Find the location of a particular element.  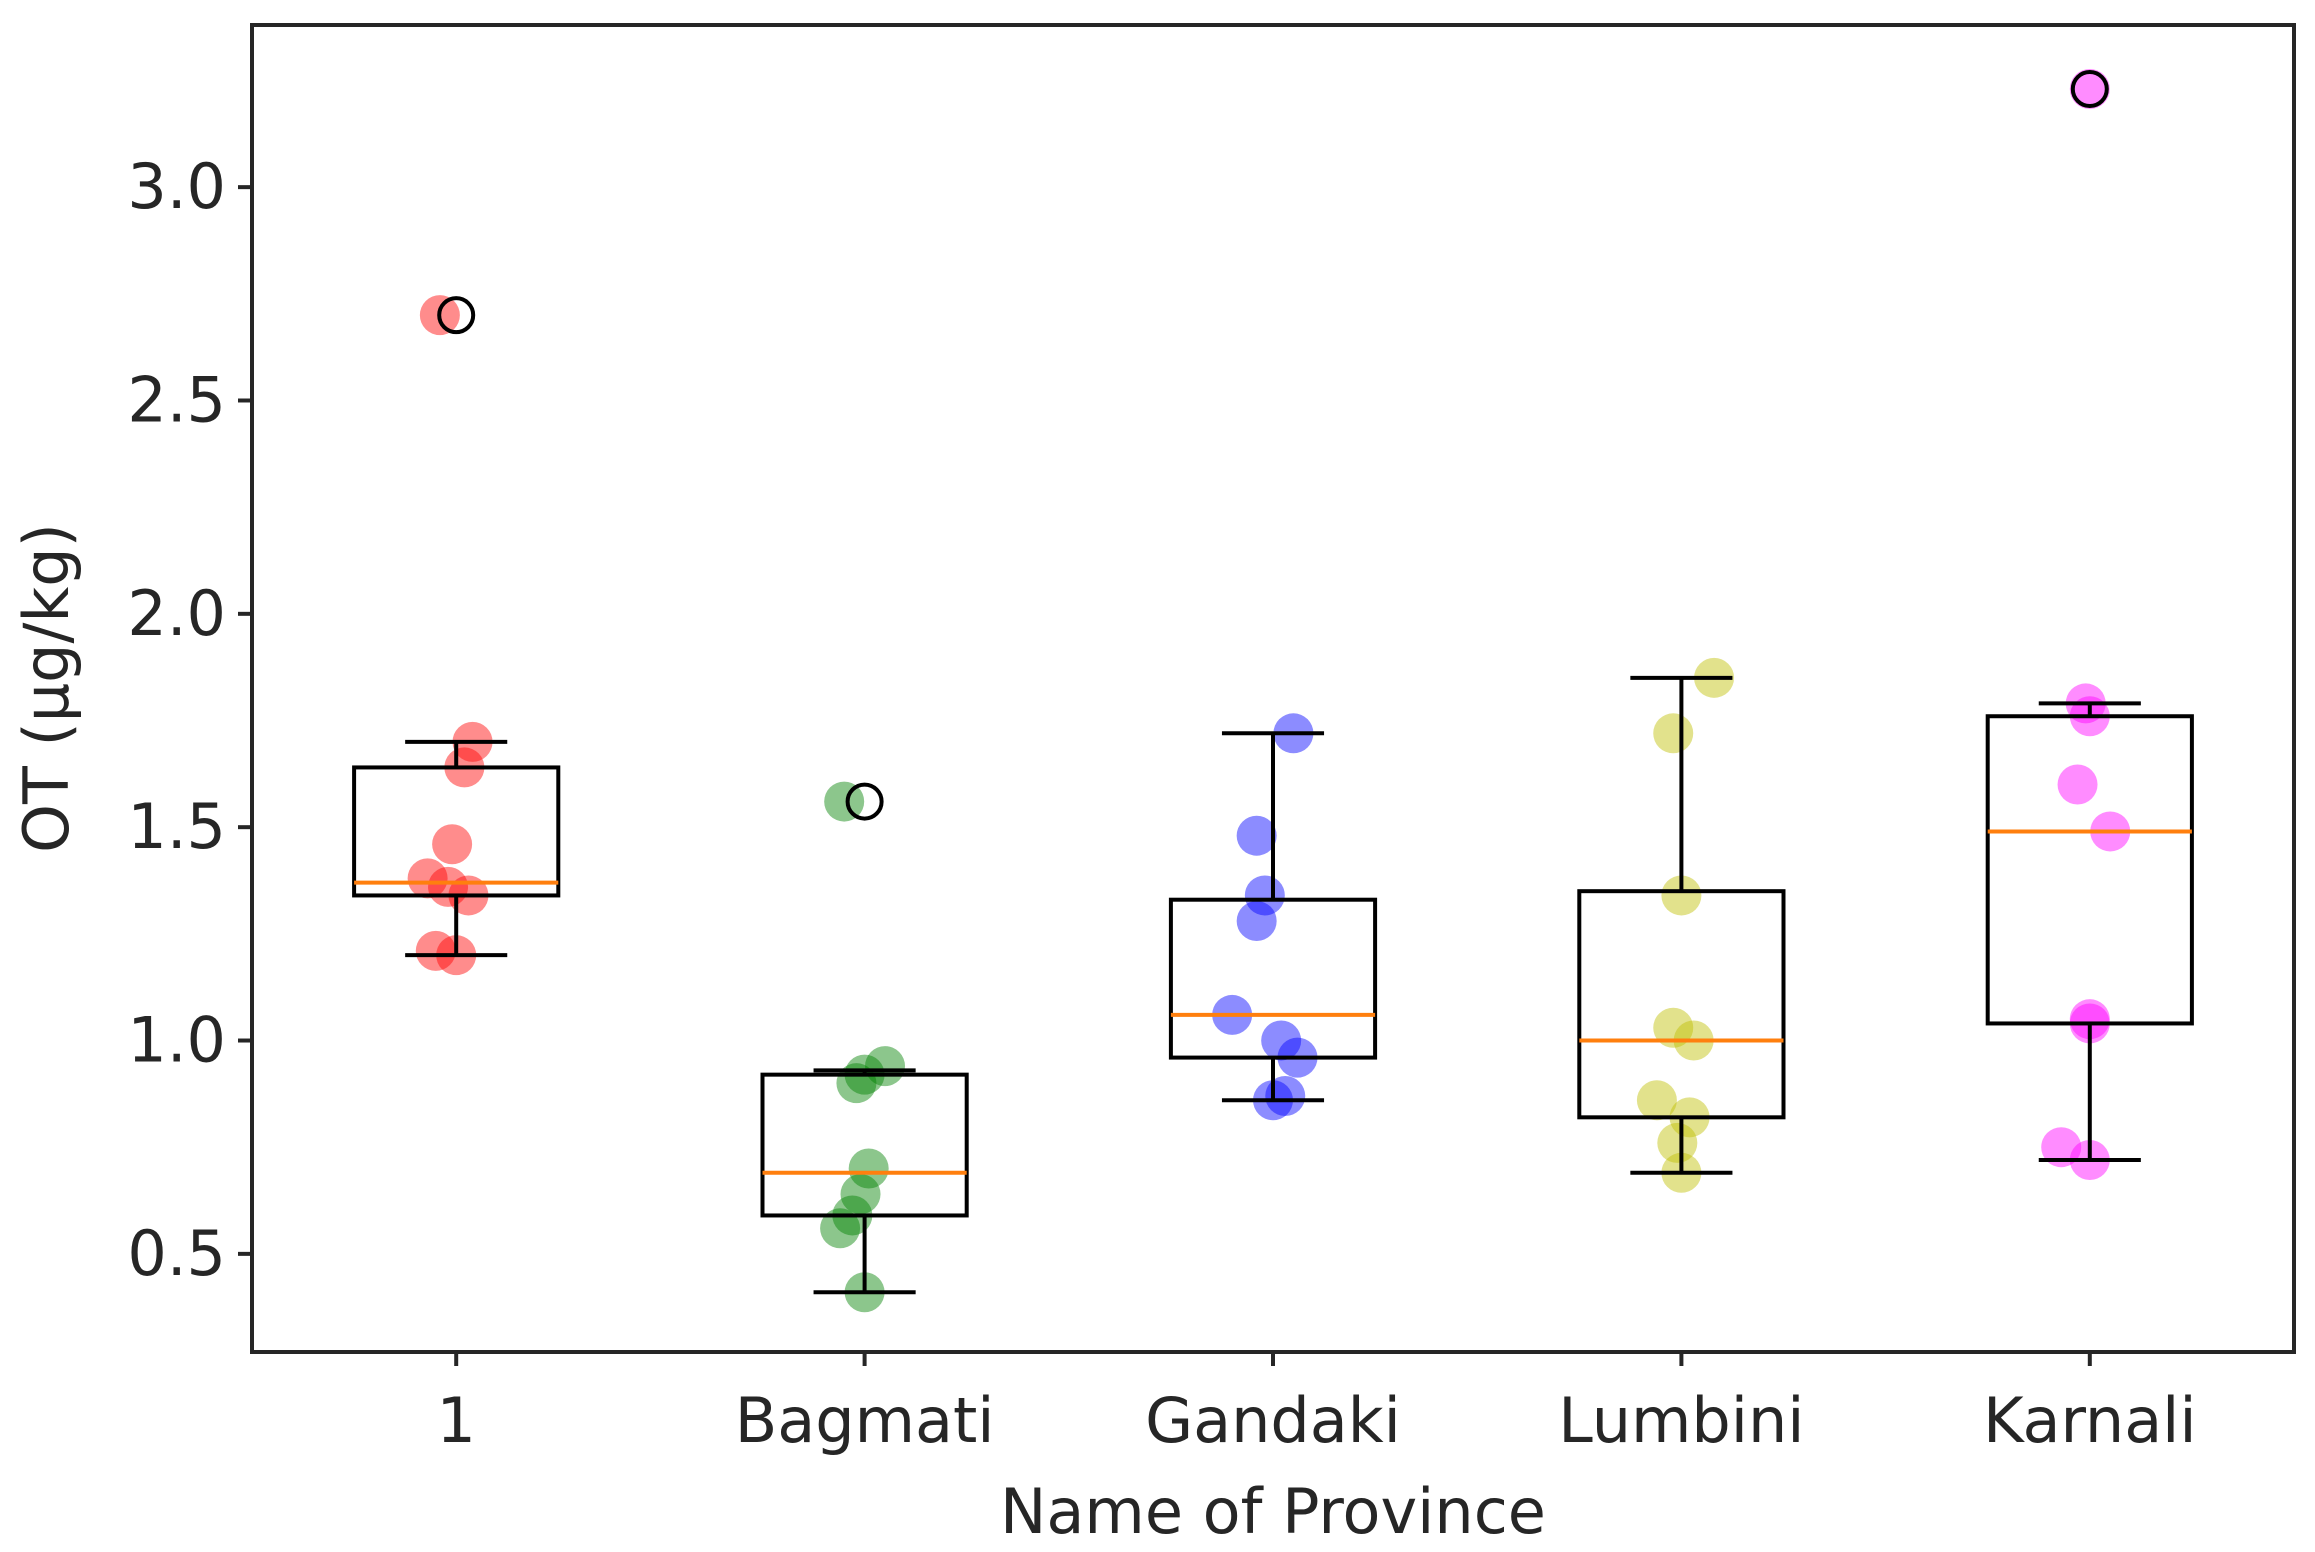

box-karnali is located at coordinates (2089, 616).